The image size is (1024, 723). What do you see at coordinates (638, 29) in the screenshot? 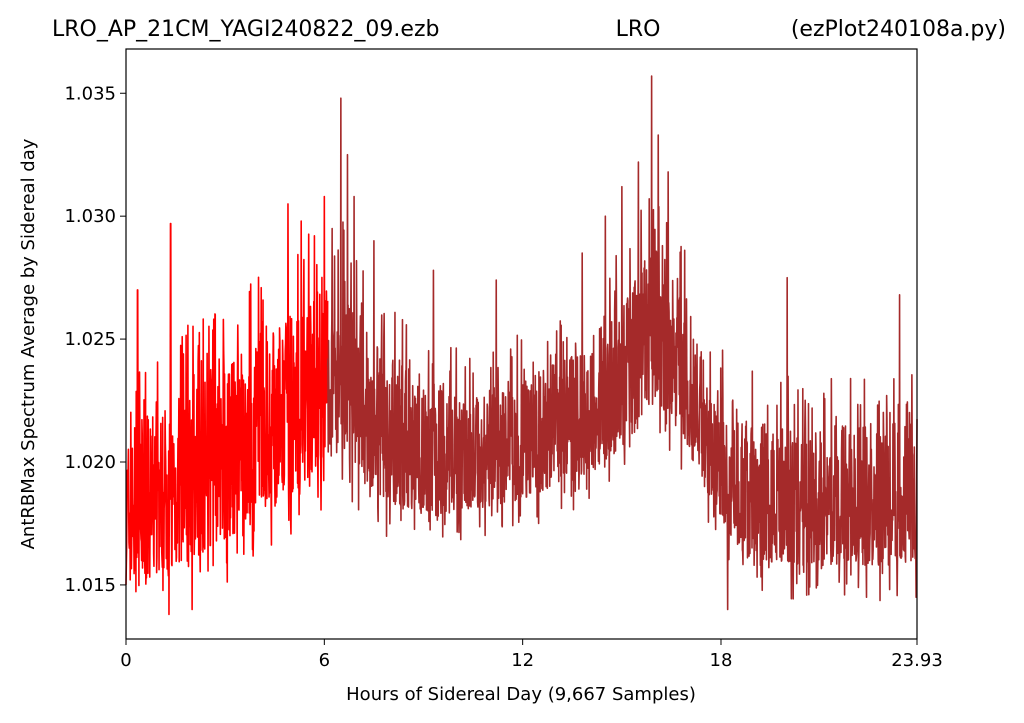
I see `site-title: LRO` at bounding box center [638, 29].